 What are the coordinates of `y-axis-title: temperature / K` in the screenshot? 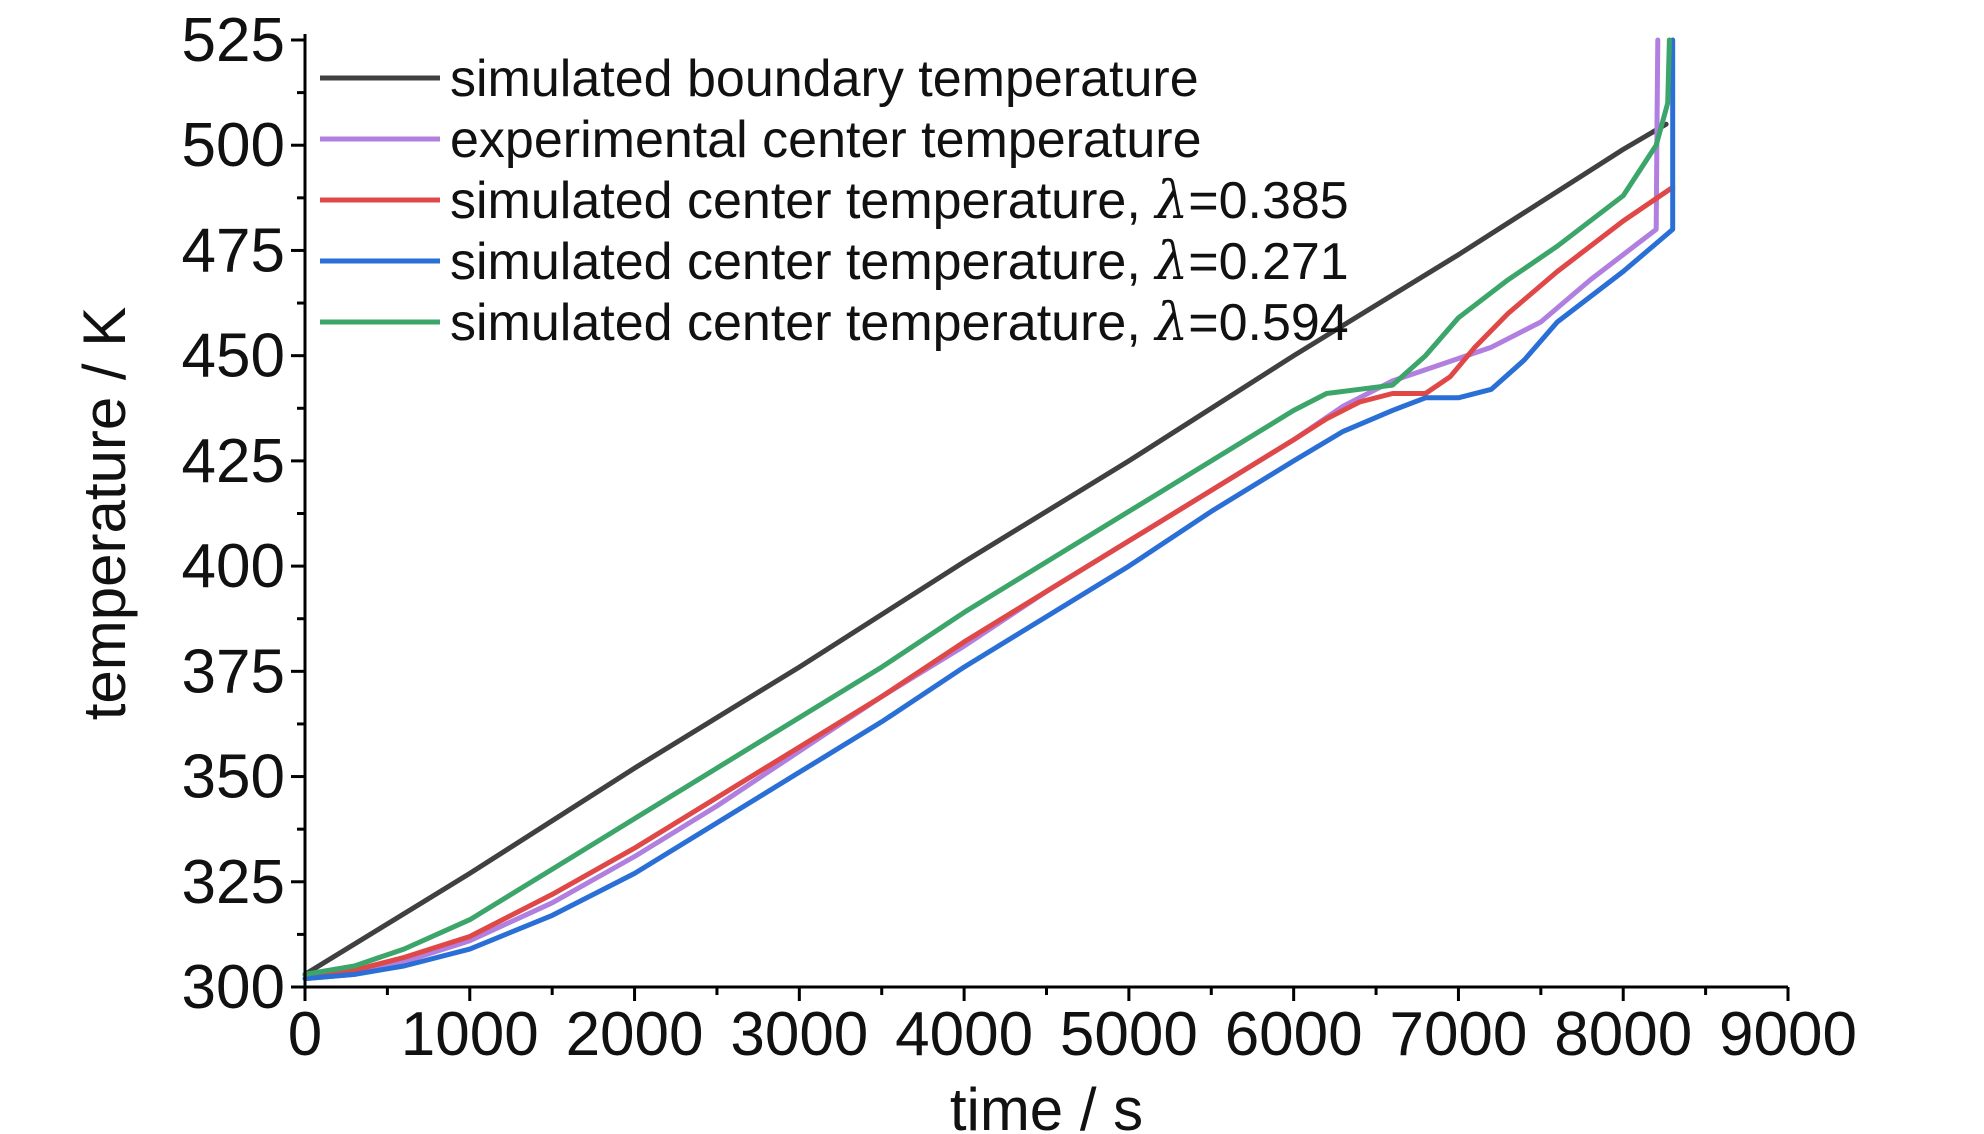 It's located at (104, 514).